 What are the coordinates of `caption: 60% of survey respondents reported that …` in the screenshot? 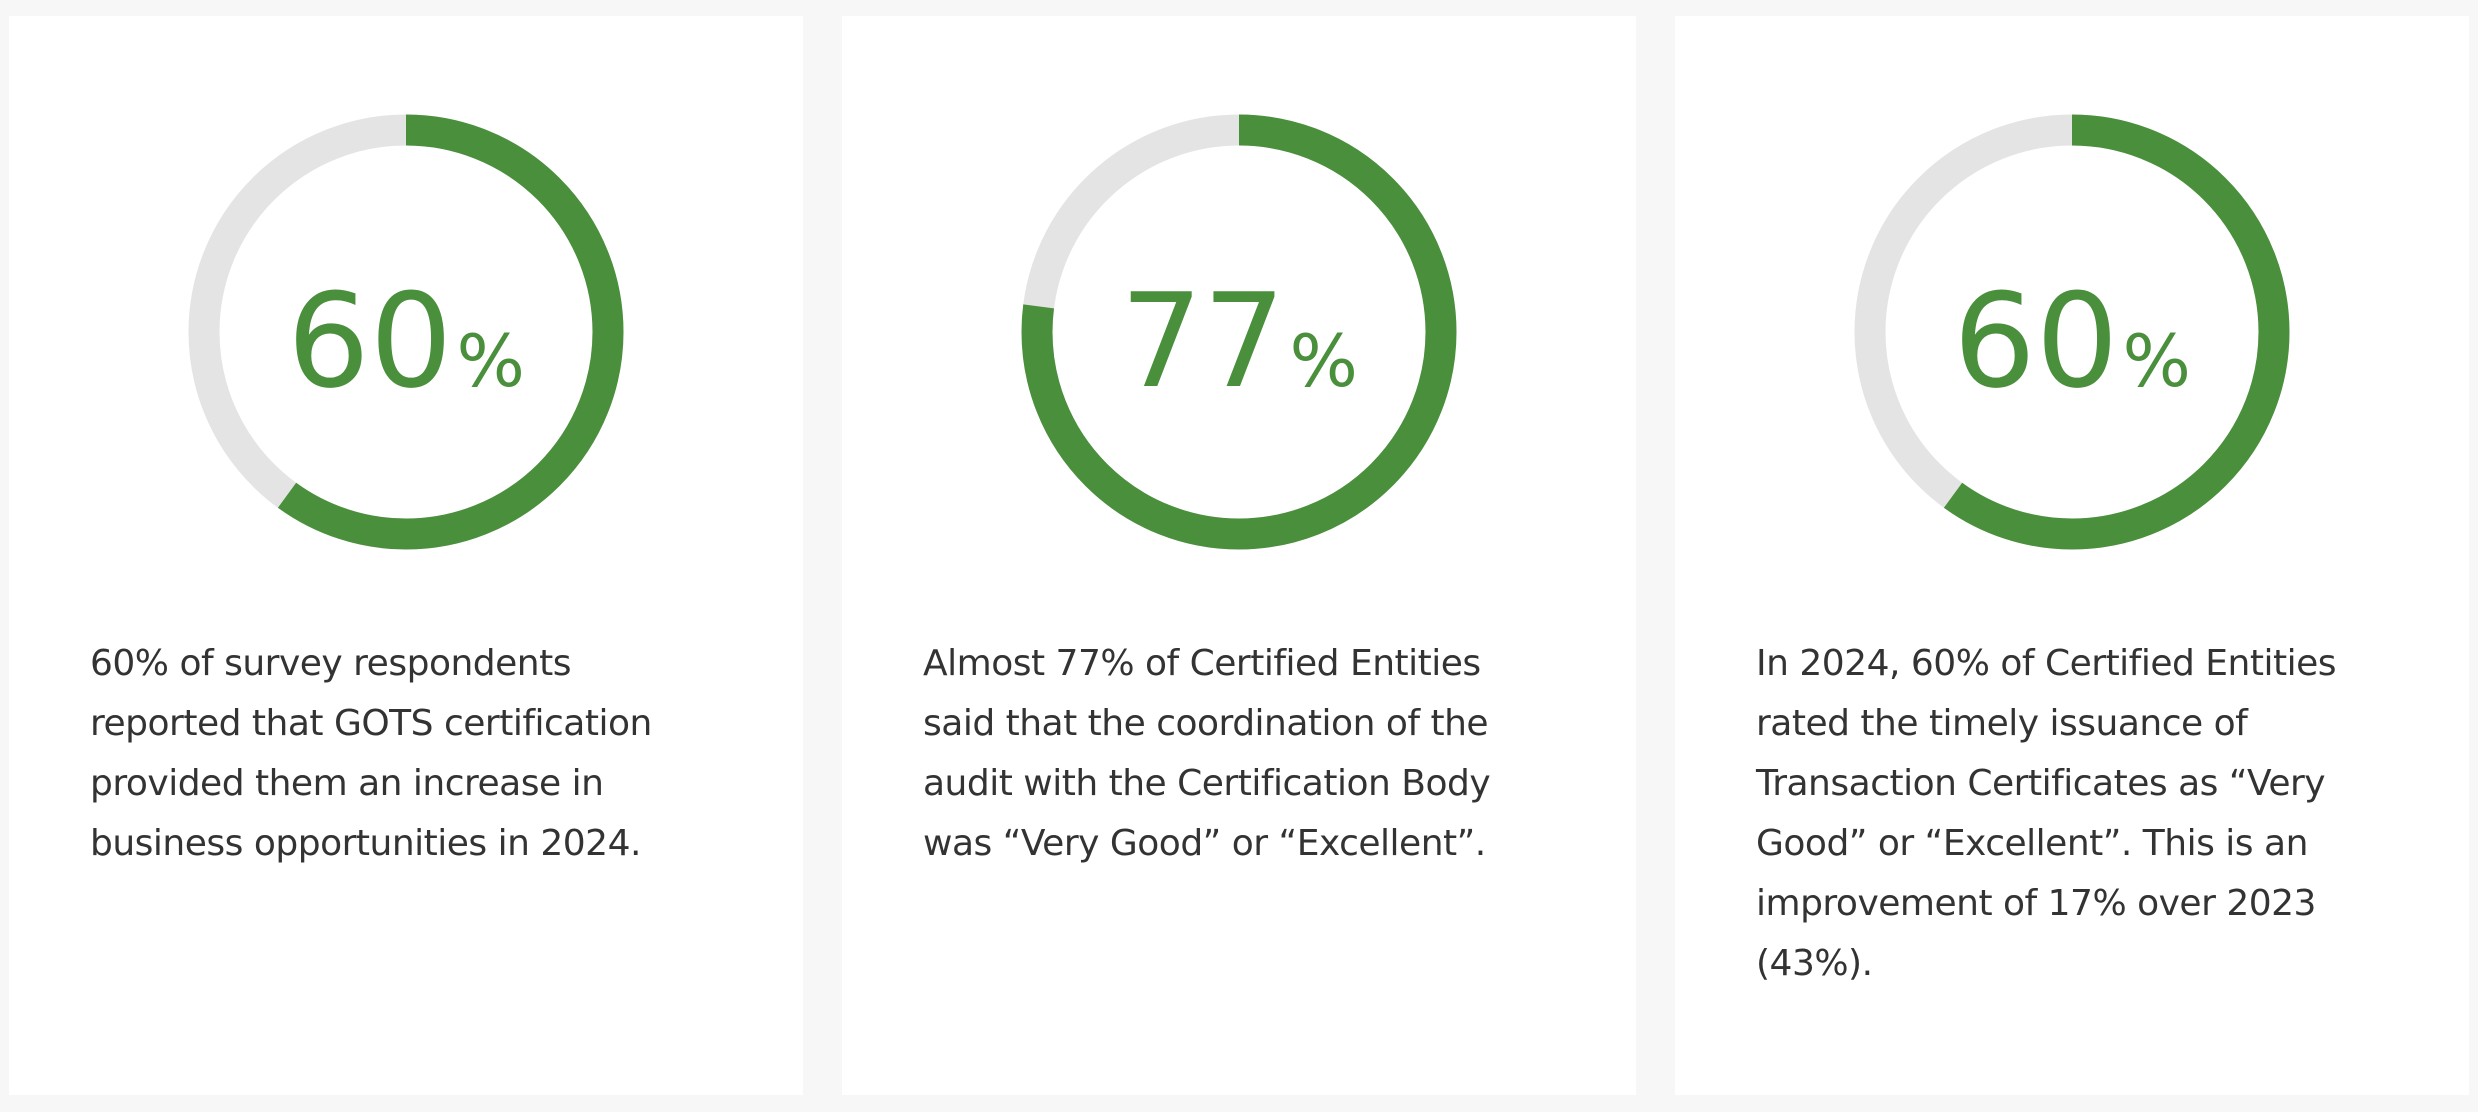 It's located at (371, 753).